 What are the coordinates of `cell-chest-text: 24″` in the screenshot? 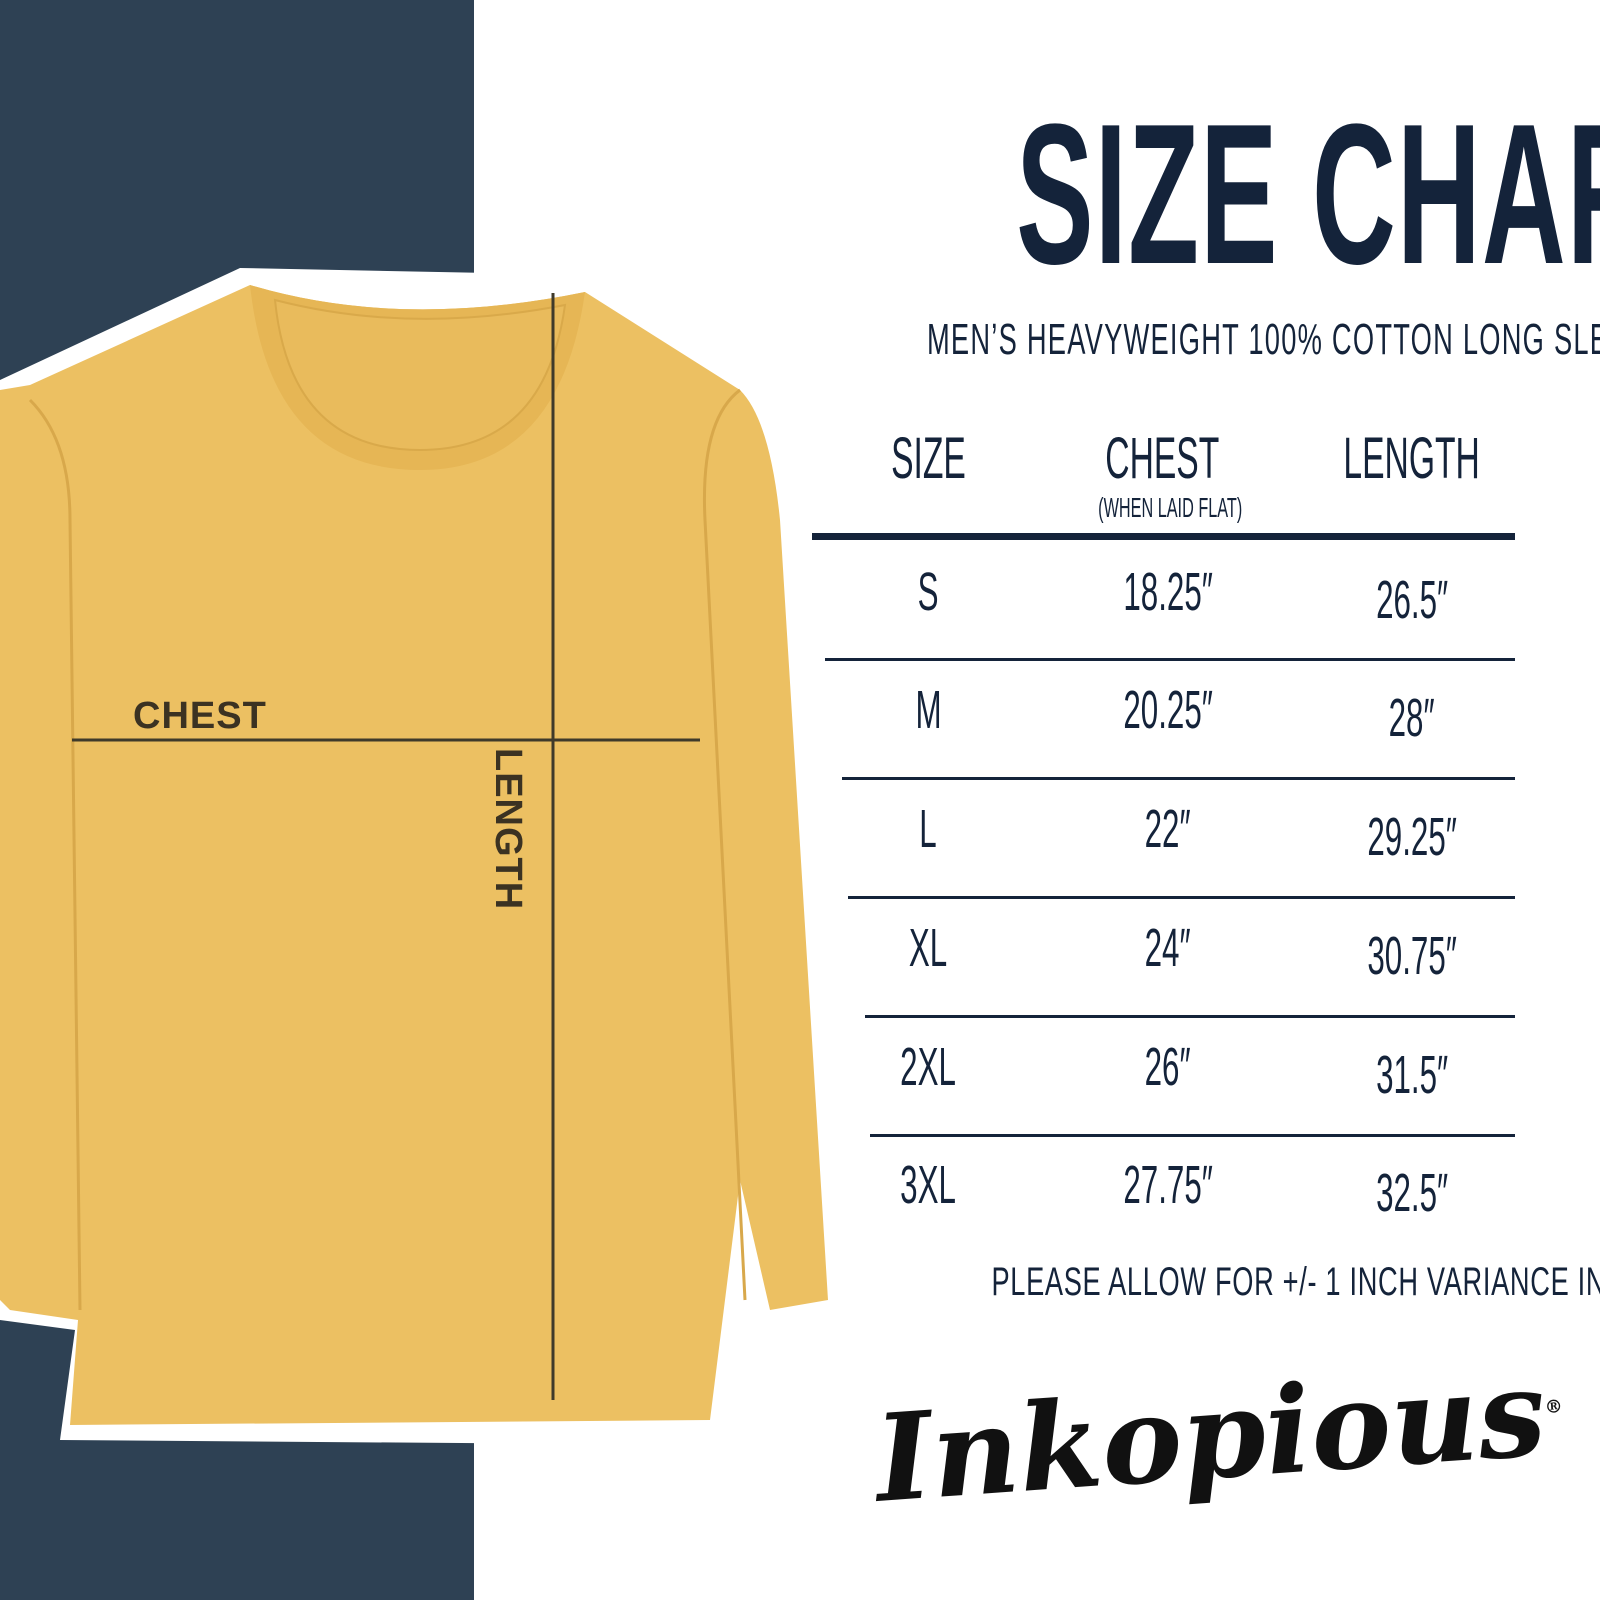 It's located at (1168, 948).